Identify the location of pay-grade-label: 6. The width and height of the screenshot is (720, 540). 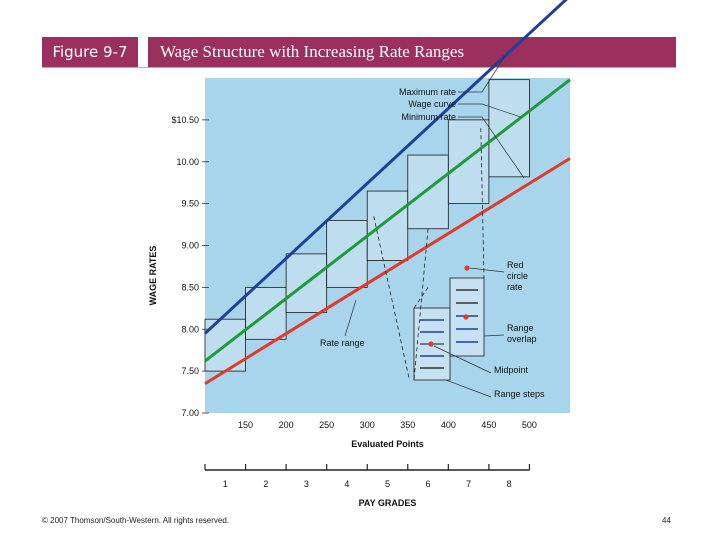
(428, 484).